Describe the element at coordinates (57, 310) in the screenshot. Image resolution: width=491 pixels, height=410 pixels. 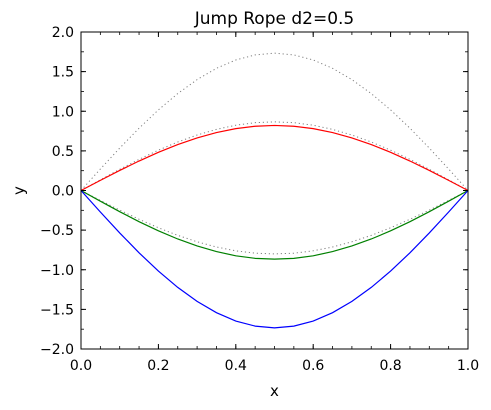
I see `y-tick-label: −1.5` at that location.